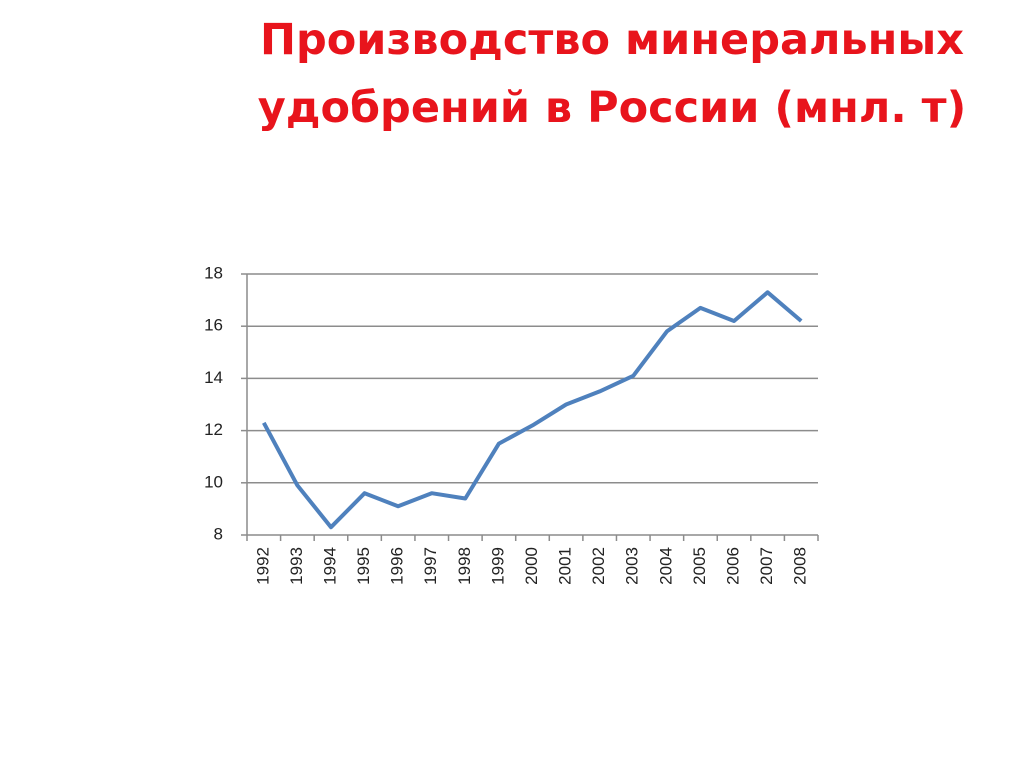 This screenshot has height=767, width=1024. What do you see at coordinates (733, 566) in the screenshot?
I see `x-tick-label: 2006` at bounding box center [733, 566].